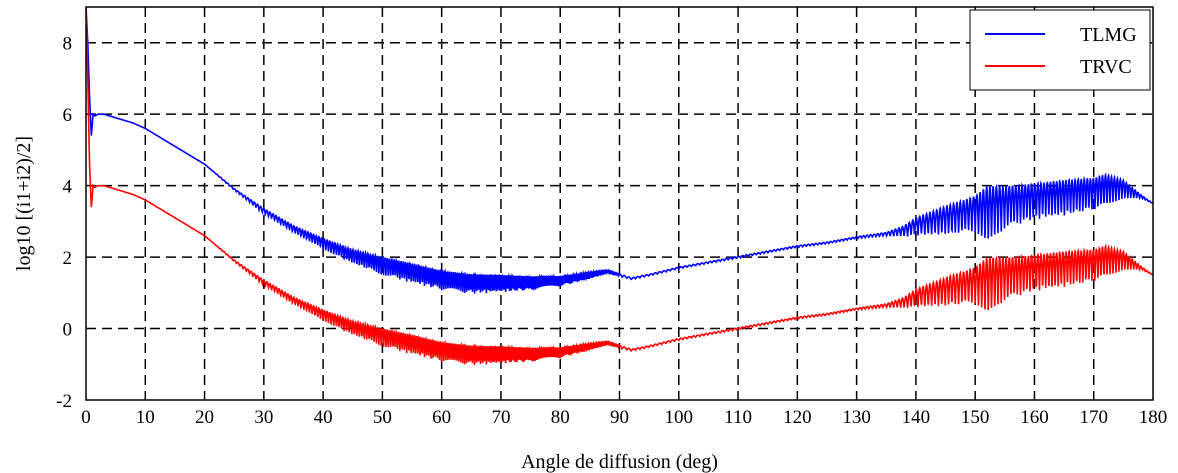  What do you see at coordinates (679, 417) in the screenshot?
I see `x-tick-label: 100` at bounding box center [679, 417].